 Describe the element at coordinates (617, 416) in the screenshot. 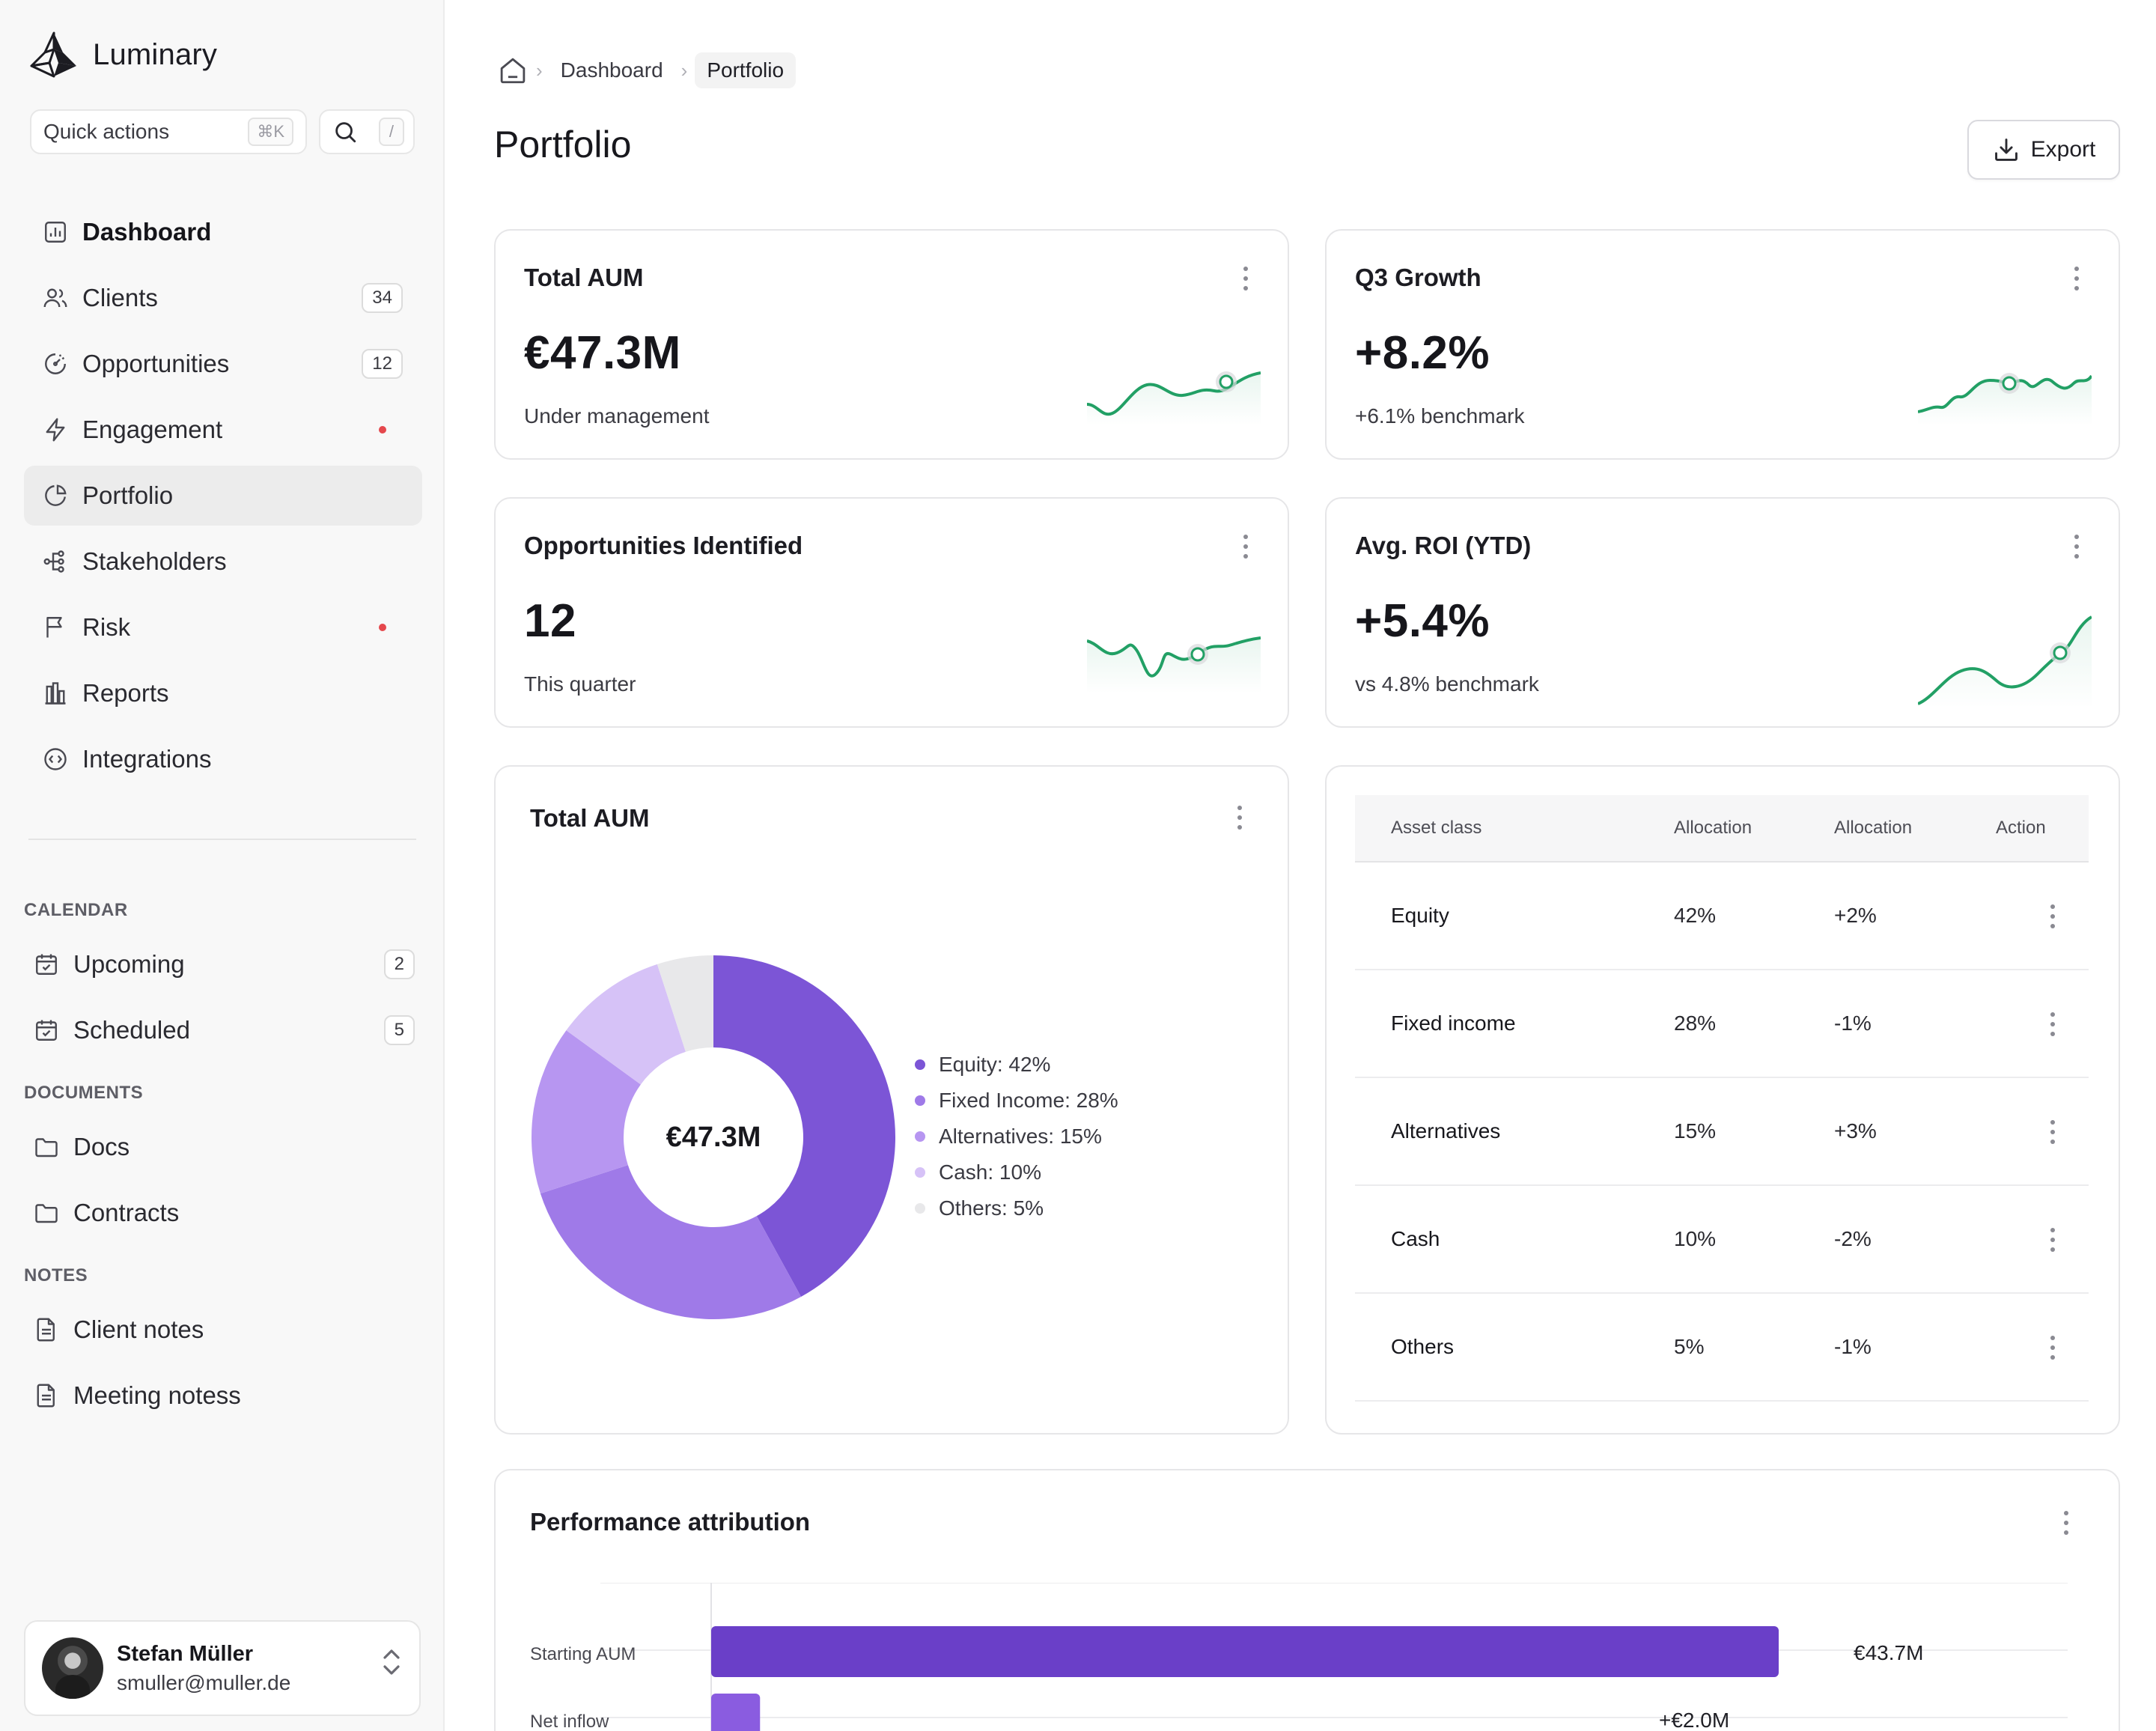

I see `stat-subtitle: Under management` at that location.